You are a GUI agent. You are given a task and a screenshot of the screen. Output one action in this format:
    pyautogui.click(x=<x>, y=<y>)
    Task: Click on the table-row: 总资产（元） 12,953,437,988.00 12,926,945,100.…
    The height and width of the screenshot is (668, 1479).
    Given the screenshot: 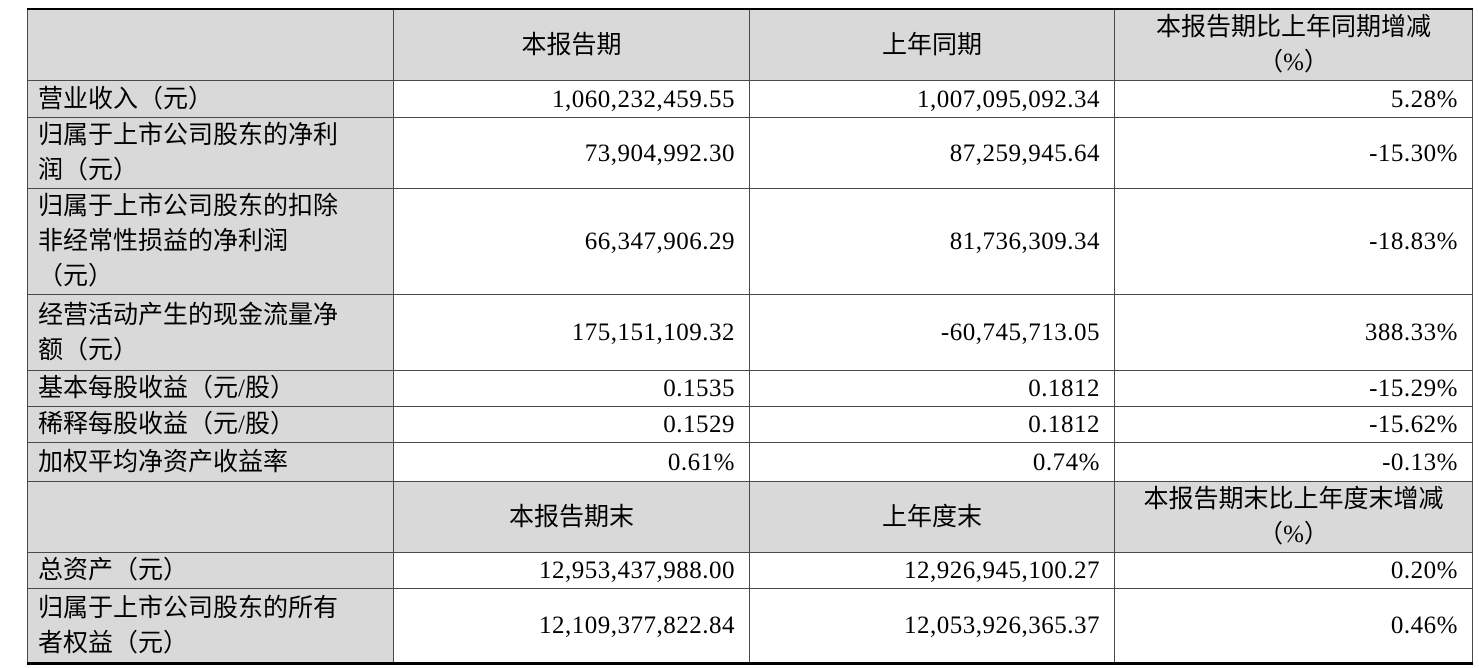 What is the action you would take?
    pyautogui.click(x=750, y=570)
    